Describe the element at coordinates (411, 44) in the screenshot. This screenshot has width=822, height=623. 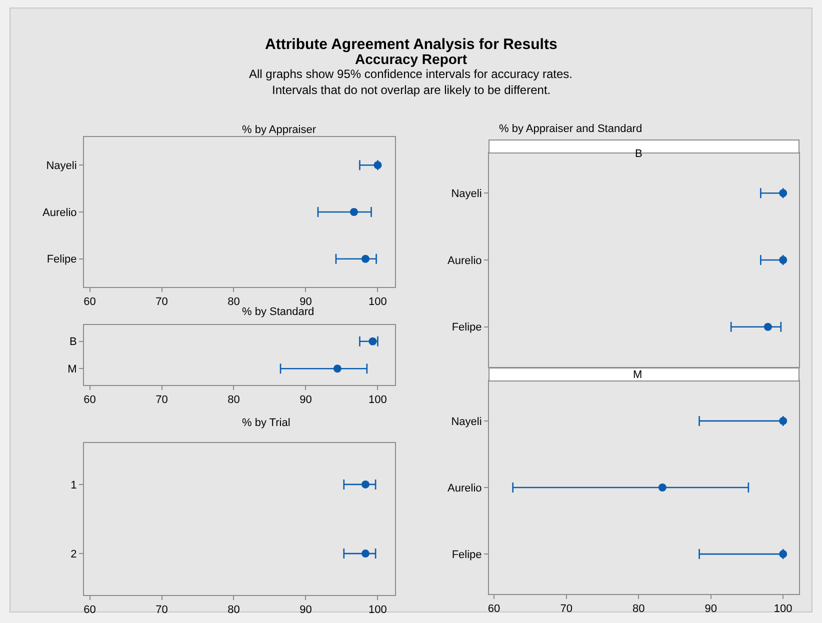
I see `text: Attribute Agreement Analysis for Results` at that location.